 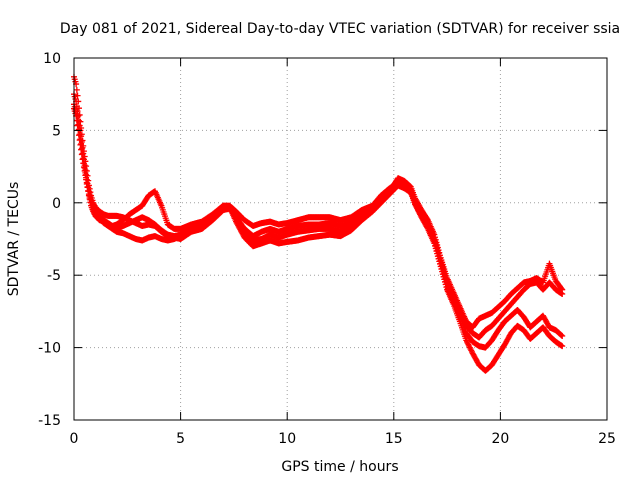 What do you see at coordinates (49, 349) in the screenshot?
I see `y-tick-label: -10` at bounding box center [49, 349].